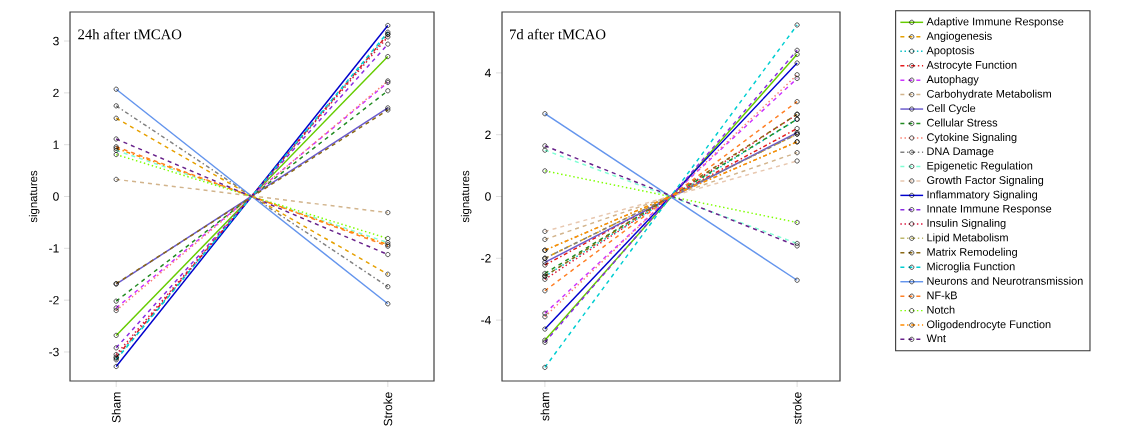 Image resolution: width=1134 pixels, height=430 pixels. What do you see at coordinates (971, 65) in the screenshot?
I see `legend-label: Astrocyte Function` at bounding box center [971, 65].